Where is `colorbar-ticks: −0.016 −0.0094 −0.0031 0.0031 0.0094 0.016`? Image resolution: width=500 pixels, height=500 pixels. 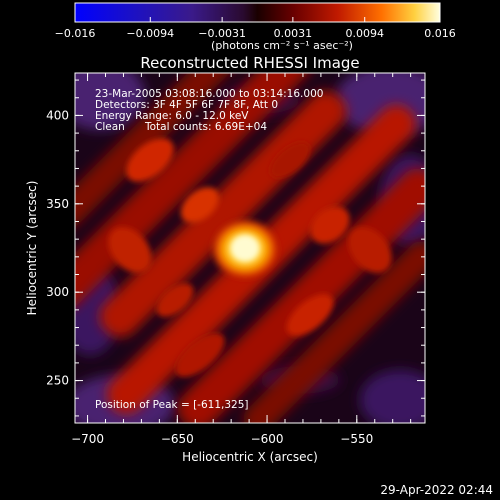 colorbar-ticks: −0.016 −0.0094 −0.0031 0.0031 0.0094 0.016 is located at coordinates (255, 28).